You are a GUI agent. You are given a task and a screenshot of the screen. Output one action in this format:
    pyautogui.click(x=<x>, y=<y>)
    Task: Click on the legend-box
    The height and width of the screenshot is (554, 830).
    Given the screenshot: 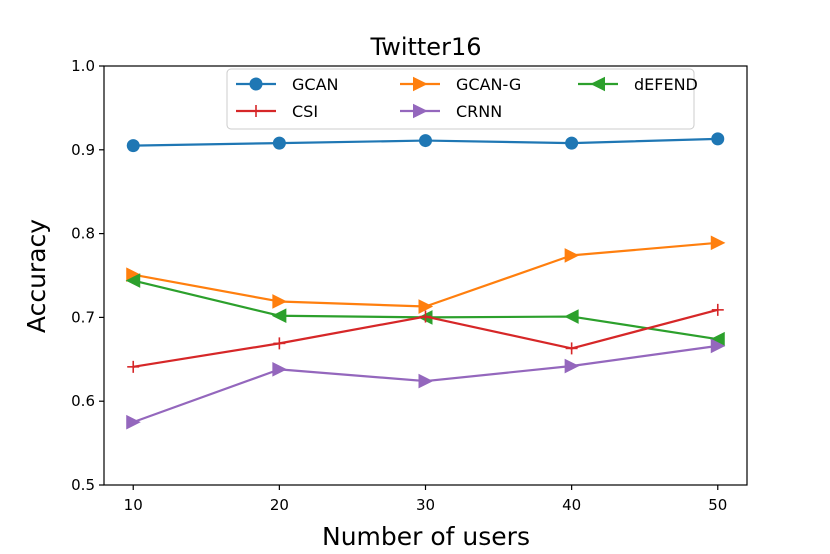 What is the action you would take?
    pyautogui.click(x=460, y=99)
    